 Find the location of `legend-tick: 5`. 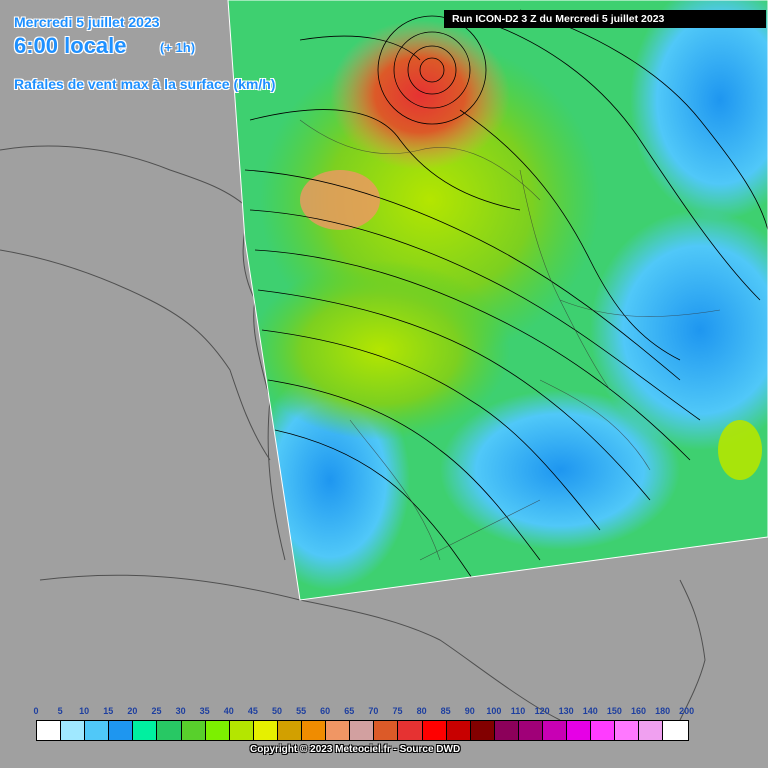

legend-tick: 5 is located at coordinates (60, 711).